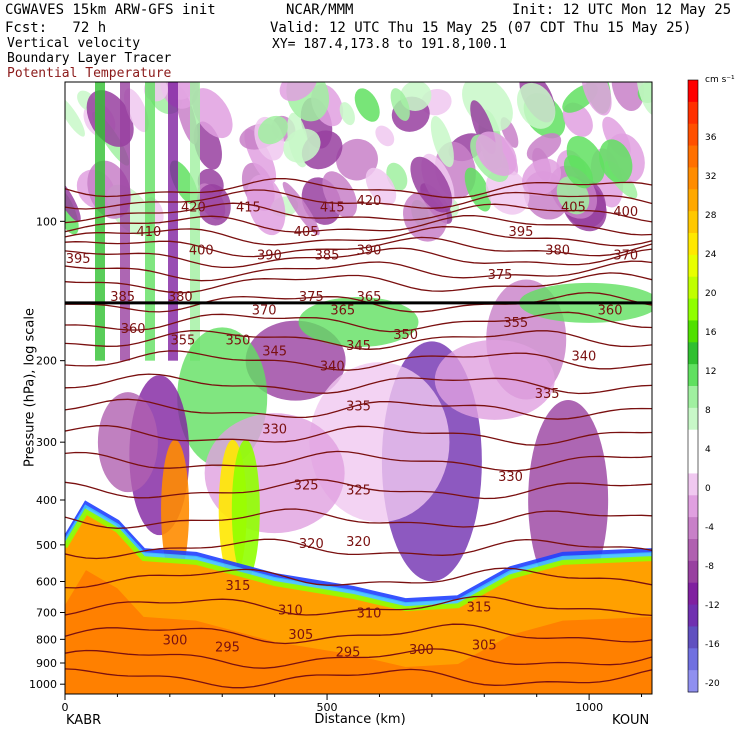  I want to click on x-tick-label: 0, so click(65, 707).